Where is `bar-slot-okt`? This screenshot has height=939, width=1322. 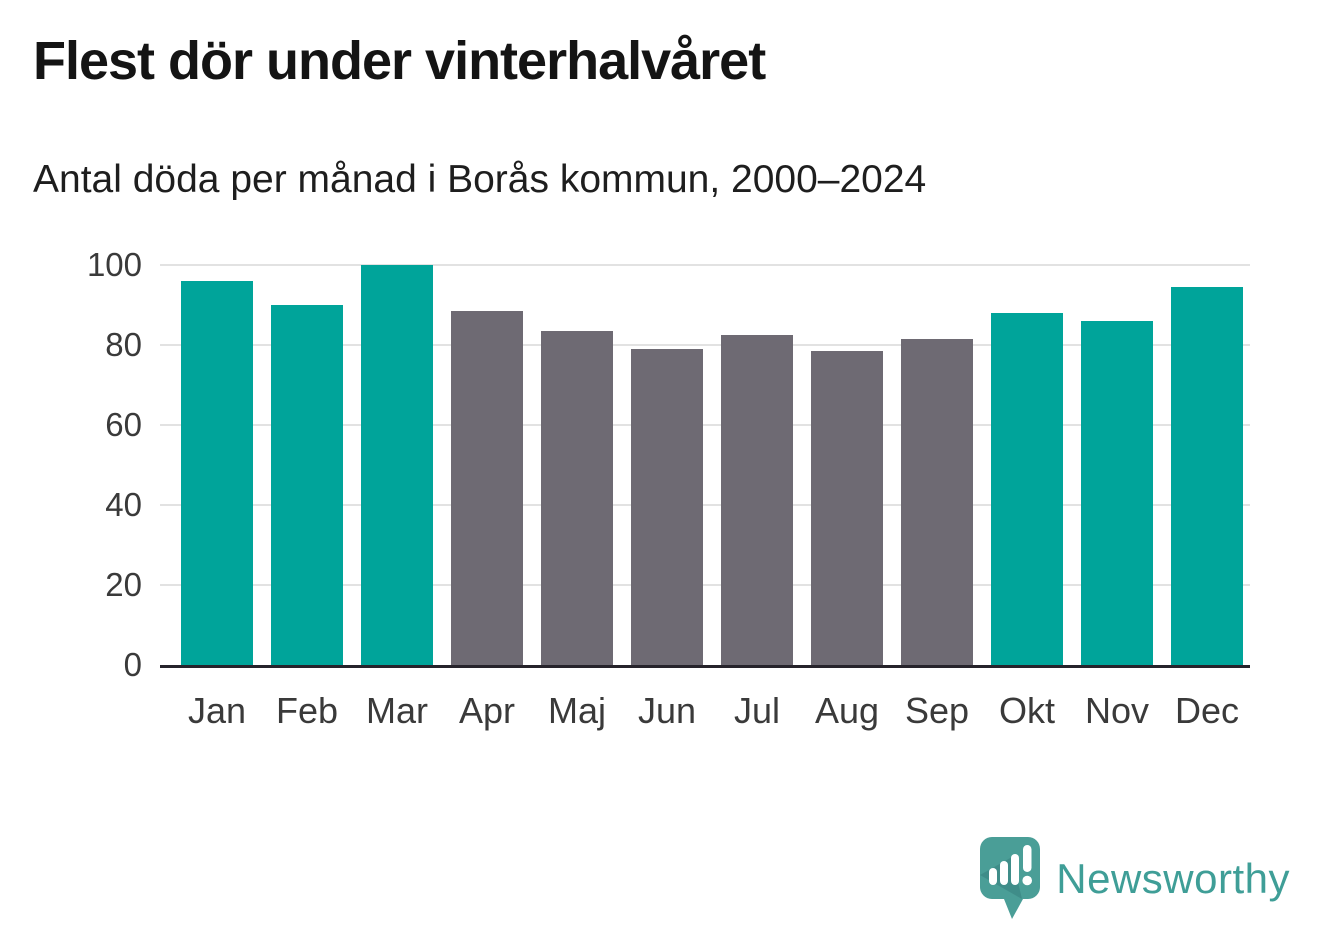 bar-slot-okt is located at coordinates (1027, 465).